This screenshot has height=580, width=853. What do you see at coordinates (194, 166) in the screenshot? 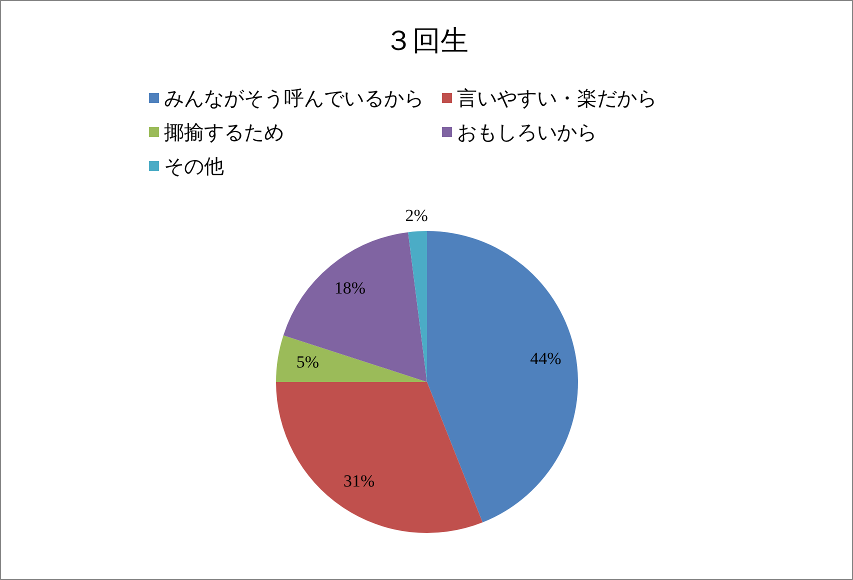
I see `legend-label: その他` at bounding box center [194, 166].